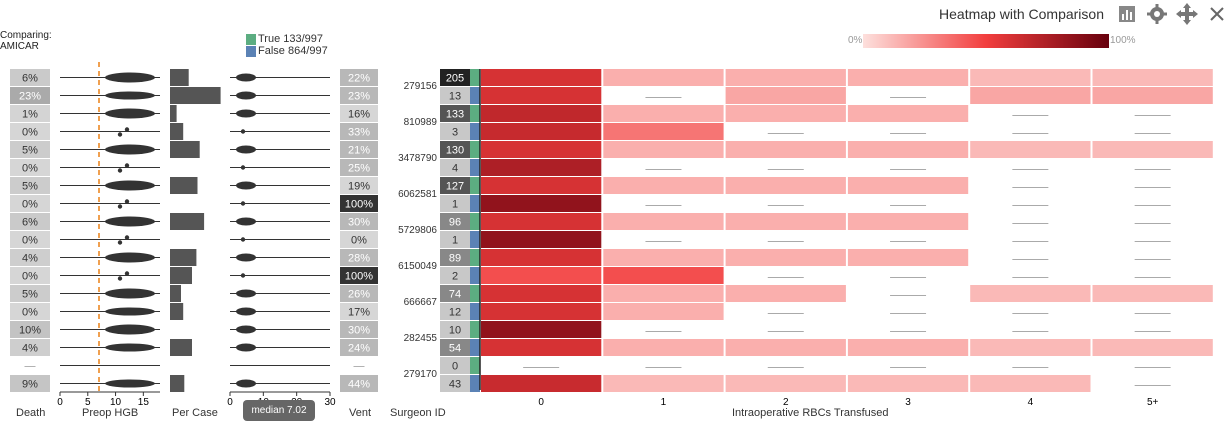 This screenshot has width=1228, height=426. Describe the element at coordinates (1187, 14) in the screenshot. I see `move-arrows-icon` at that location.